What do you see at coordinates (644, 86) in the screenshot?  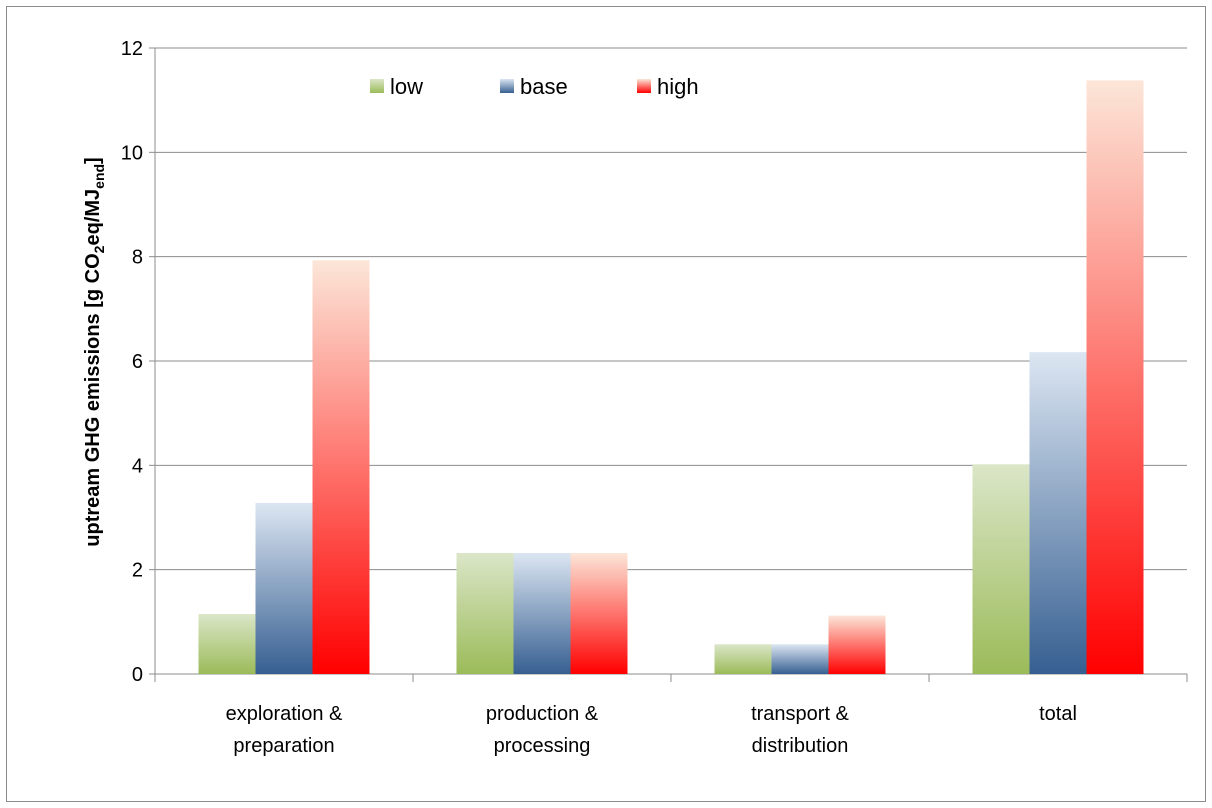 I see `legend-swatch-high` at bounding box center [644, 86].